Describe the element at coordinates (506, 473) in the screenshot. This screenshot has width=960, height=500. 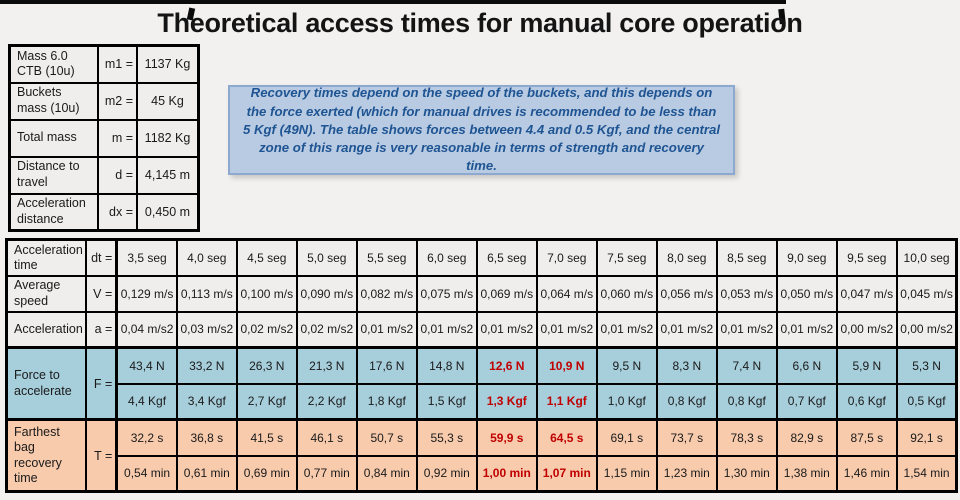
I see `data-cell: 1,00 min` at that location.